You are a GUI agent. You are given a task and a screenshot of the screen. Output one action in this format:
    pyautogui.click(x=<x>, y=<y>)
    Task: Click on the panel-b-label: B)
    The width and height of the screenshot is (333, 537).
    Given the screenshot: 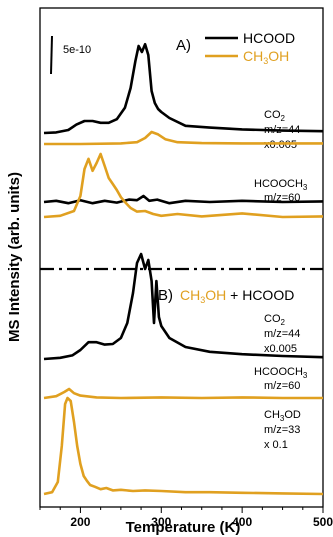 What is the action you would take?
    pyautogui.click(x=165, y=295)
    